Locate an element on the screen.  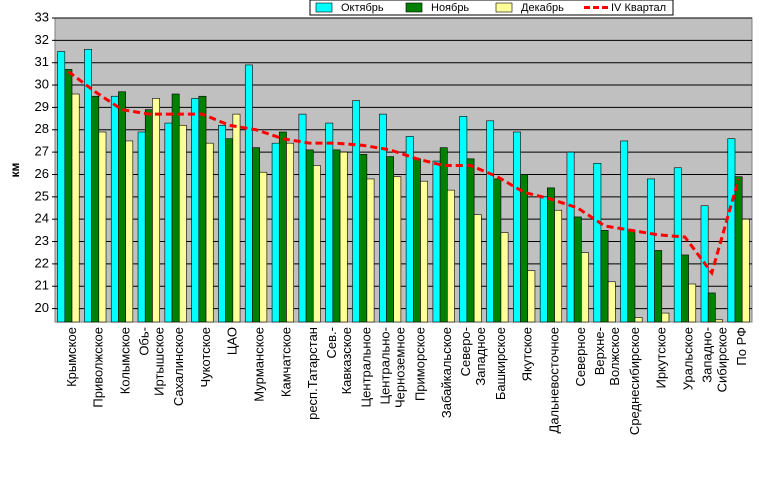
y-tick-label: 26 is located at coordinates (42, 173).